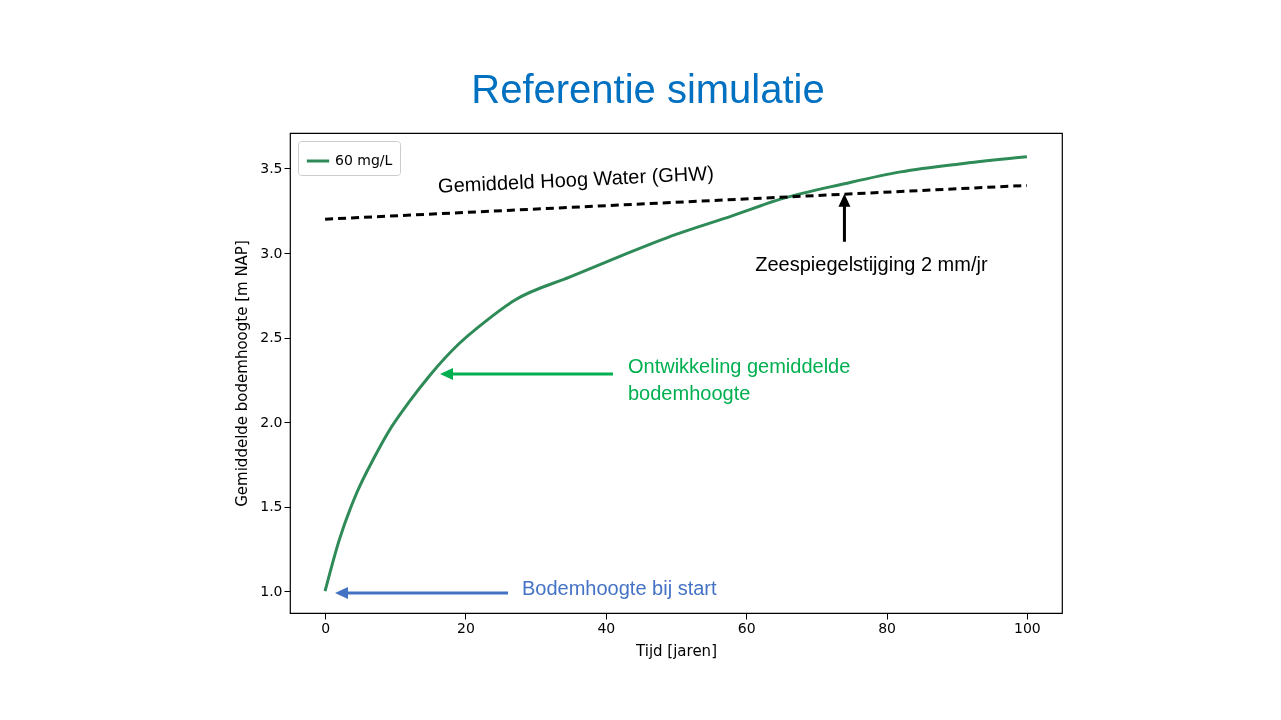 The image size is (1281, 720). What do you see at coordinates (271, 167) in the screenshot?
I see `y-tick-label: 3.5` at bounding box center [271, 167].